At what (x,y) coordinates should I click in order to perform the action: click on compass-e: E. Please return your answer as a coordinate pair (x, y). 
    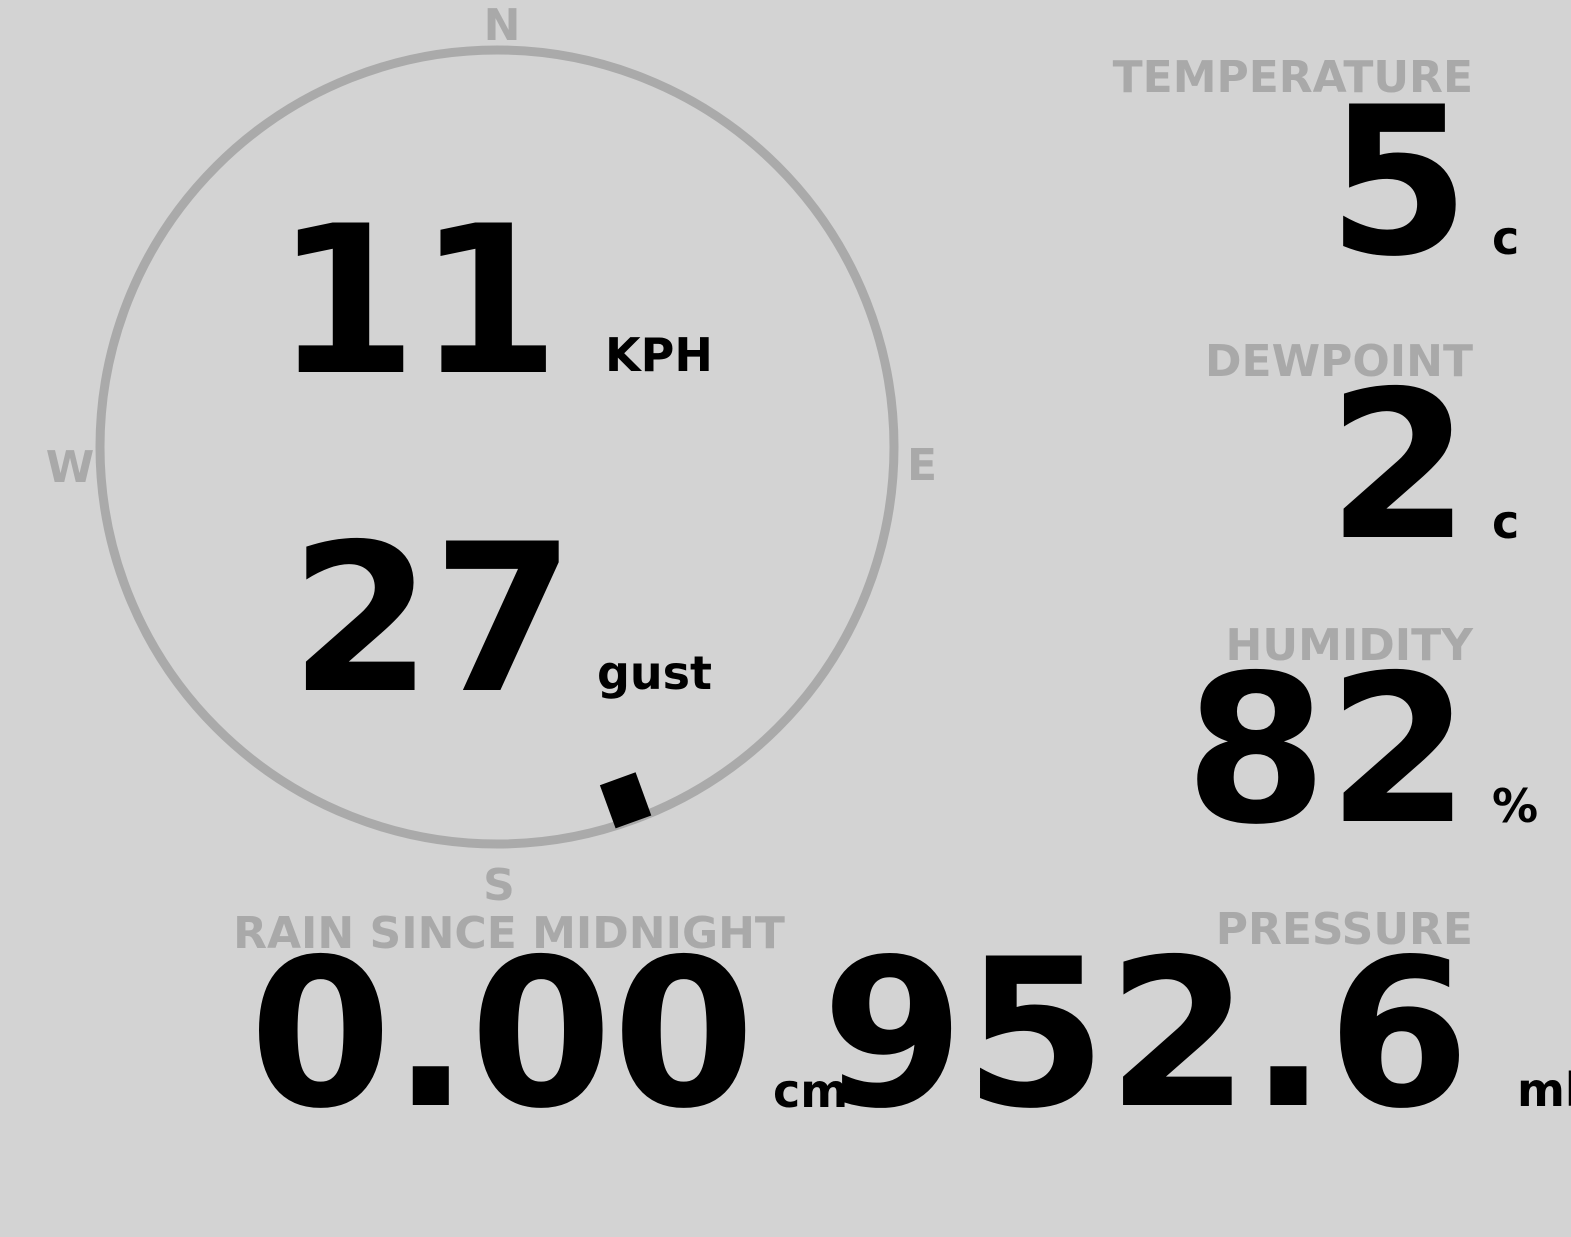
    Looking at the image, I should click on (922, 465).